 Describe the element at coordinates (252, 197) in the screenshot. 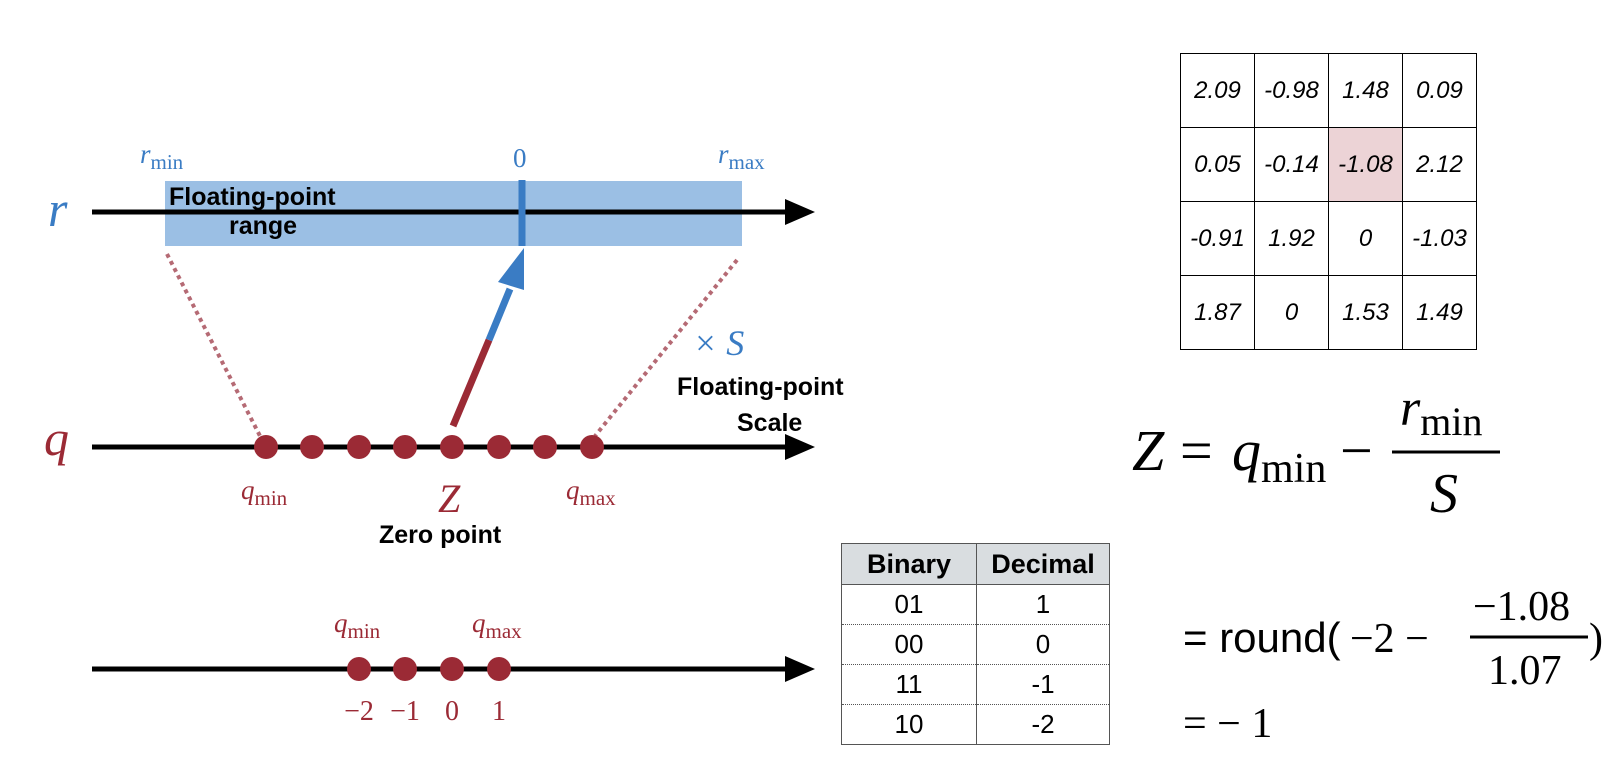

I see `floating-point-range-label-line1: Floating-point` at that location.